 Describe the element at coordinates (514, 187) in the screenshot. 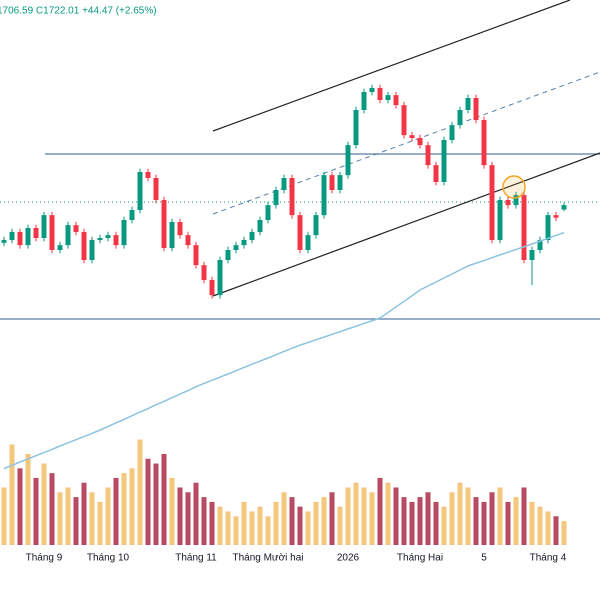

I see `highlight-circle` at that location.